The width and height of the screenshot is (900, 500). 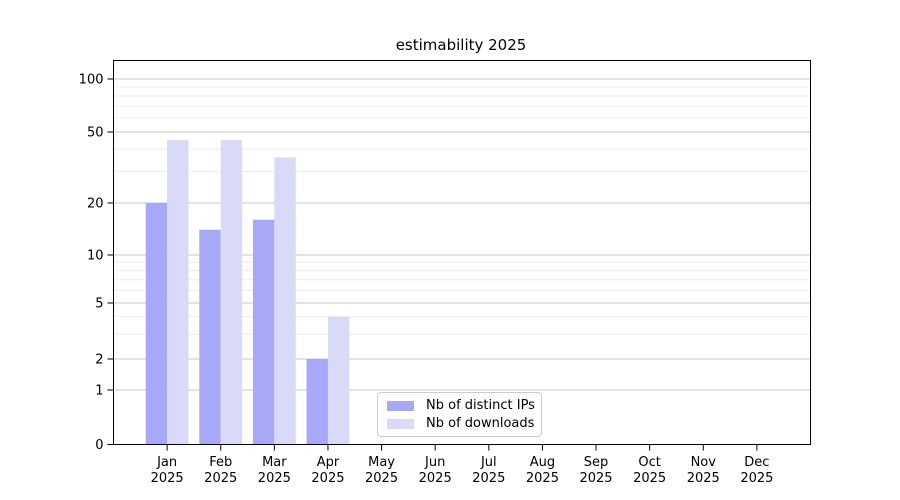 What do you see at coordinates (167, 470) in the screenshot?
I see `x-tick-label: Jan 2025` at bounding box center [167, 470].